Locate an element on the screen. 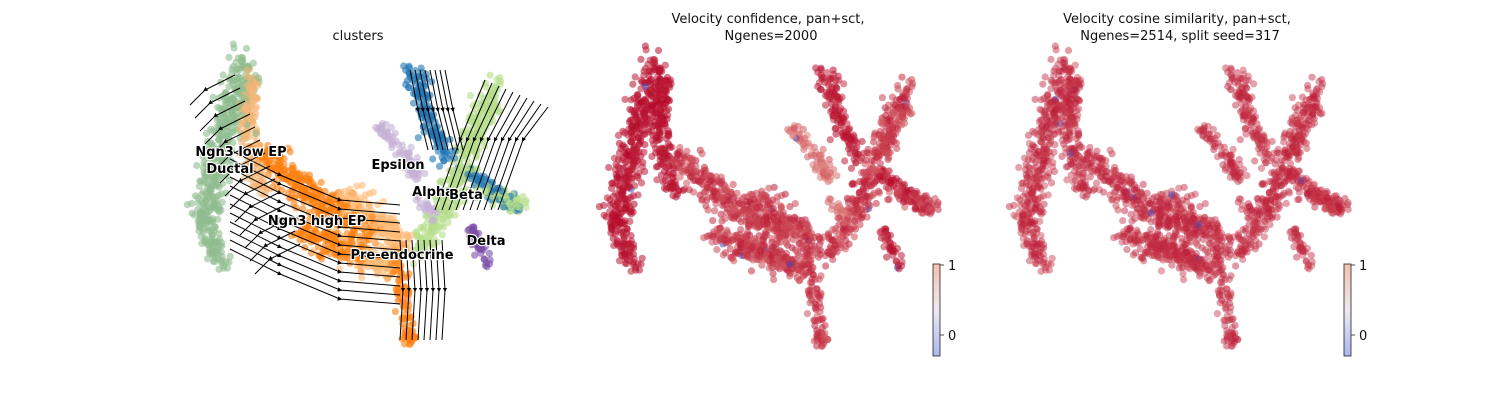 The width and height of the screenshot is (1500, 400). cluster-label-pre-endocrine: Pre-endocrine is located at coordinates (401, 255).